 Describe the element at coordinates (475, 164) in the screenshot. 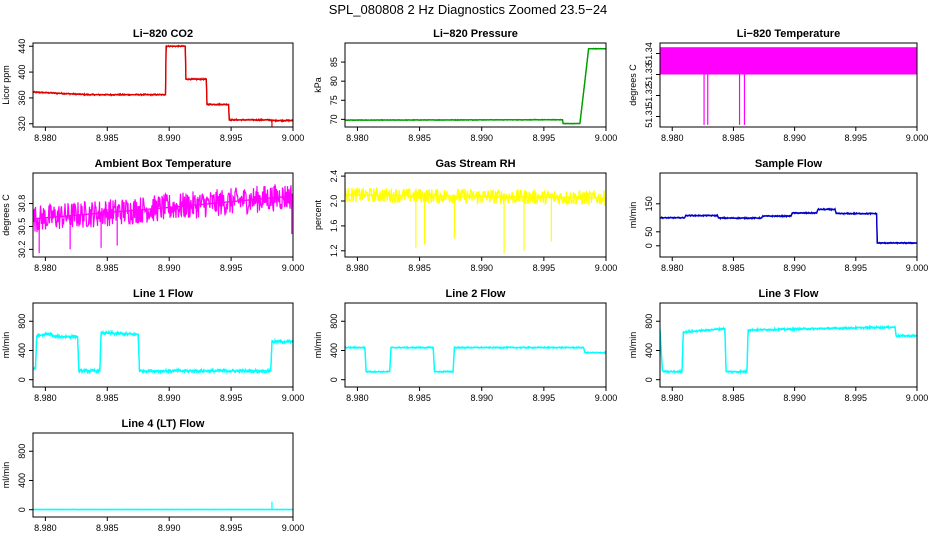

I see `panel-title: Gas Stream RH` at that location.